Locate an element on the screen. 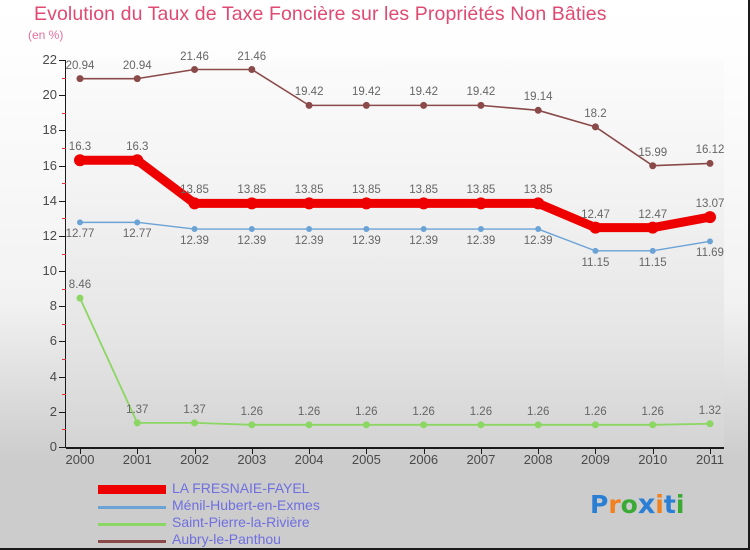  y-tick-label: 6 is located at coordinates (53, 341).